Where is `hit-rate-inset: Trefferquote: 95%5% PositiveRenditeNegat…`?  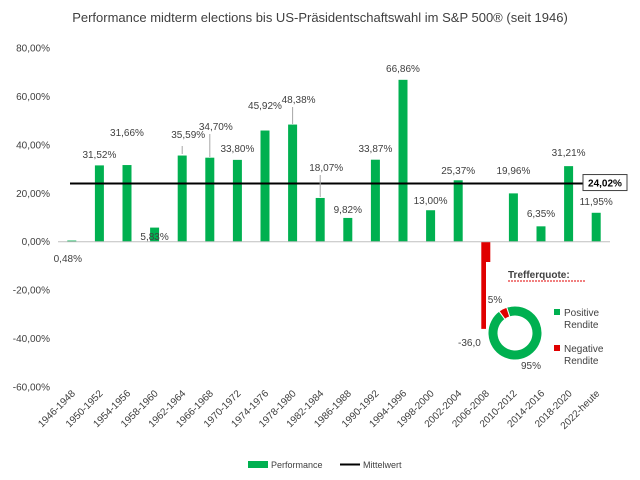 hit-rate-inset: Trefferquote: 95%5% PositiveRenditeNegat… is located at coordinates (553, 321).